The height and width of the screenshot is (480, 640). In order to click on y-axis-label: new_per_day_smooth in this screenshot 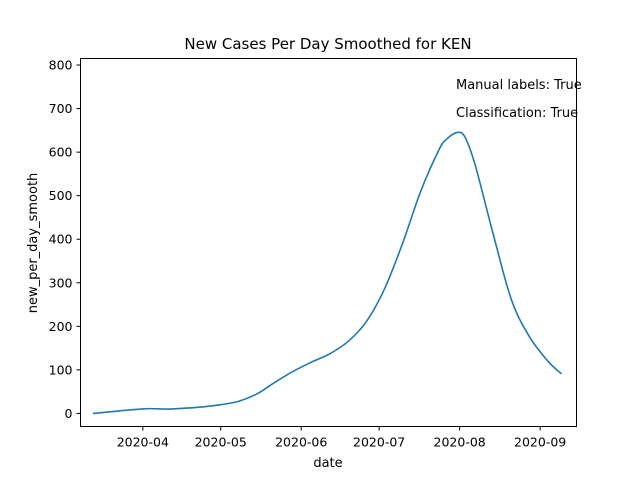, I will do `click(33, 243)`.